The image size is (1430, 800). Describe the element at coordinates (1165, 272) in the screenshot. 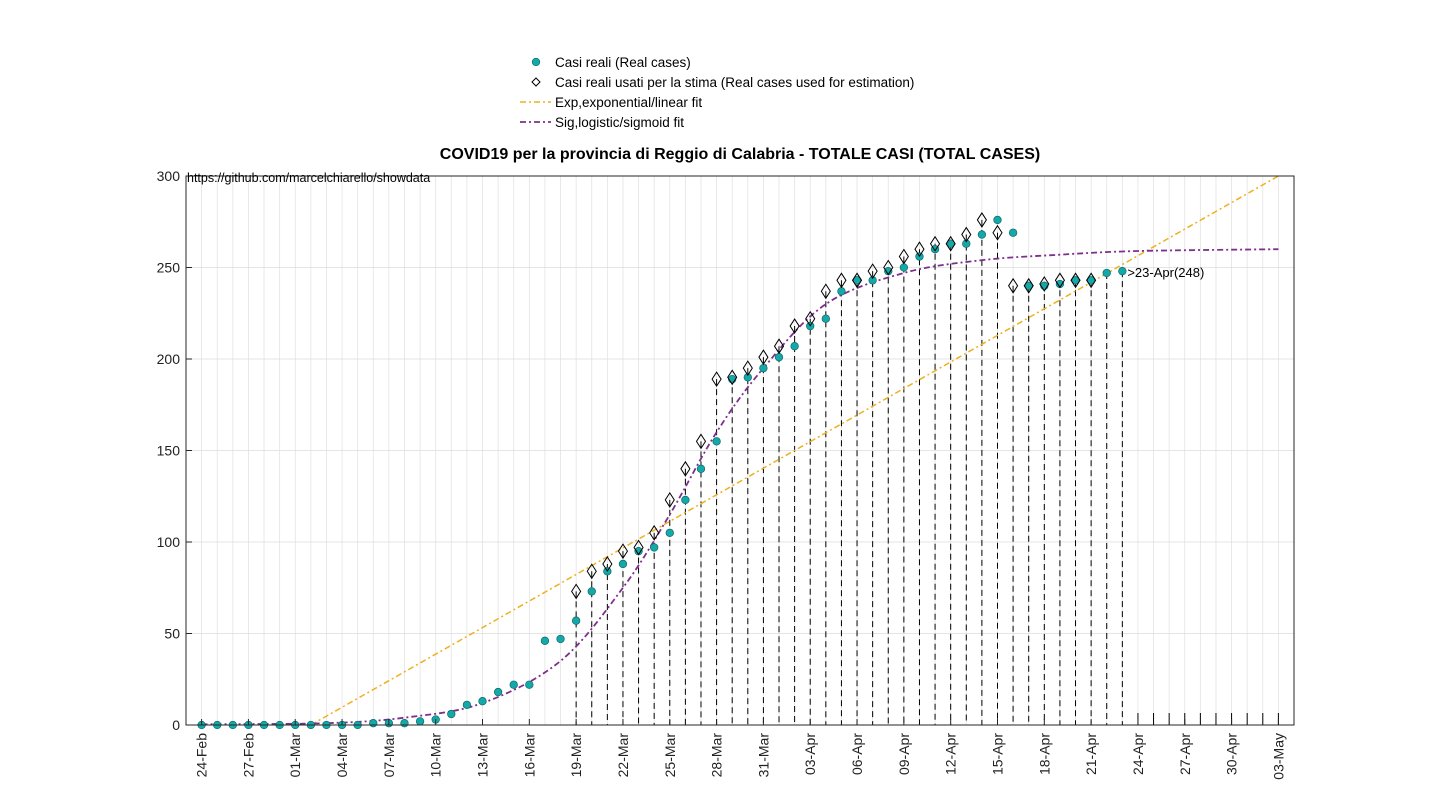

I see `last-point-annotation: >23-Apr(248)` at that location.